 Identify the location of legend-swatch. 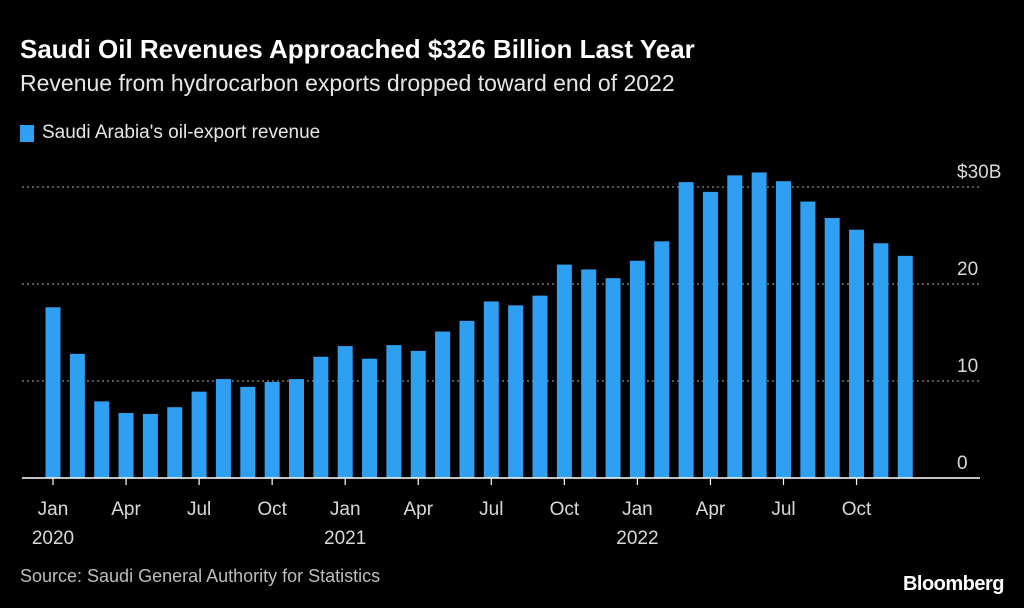
(27, 133).